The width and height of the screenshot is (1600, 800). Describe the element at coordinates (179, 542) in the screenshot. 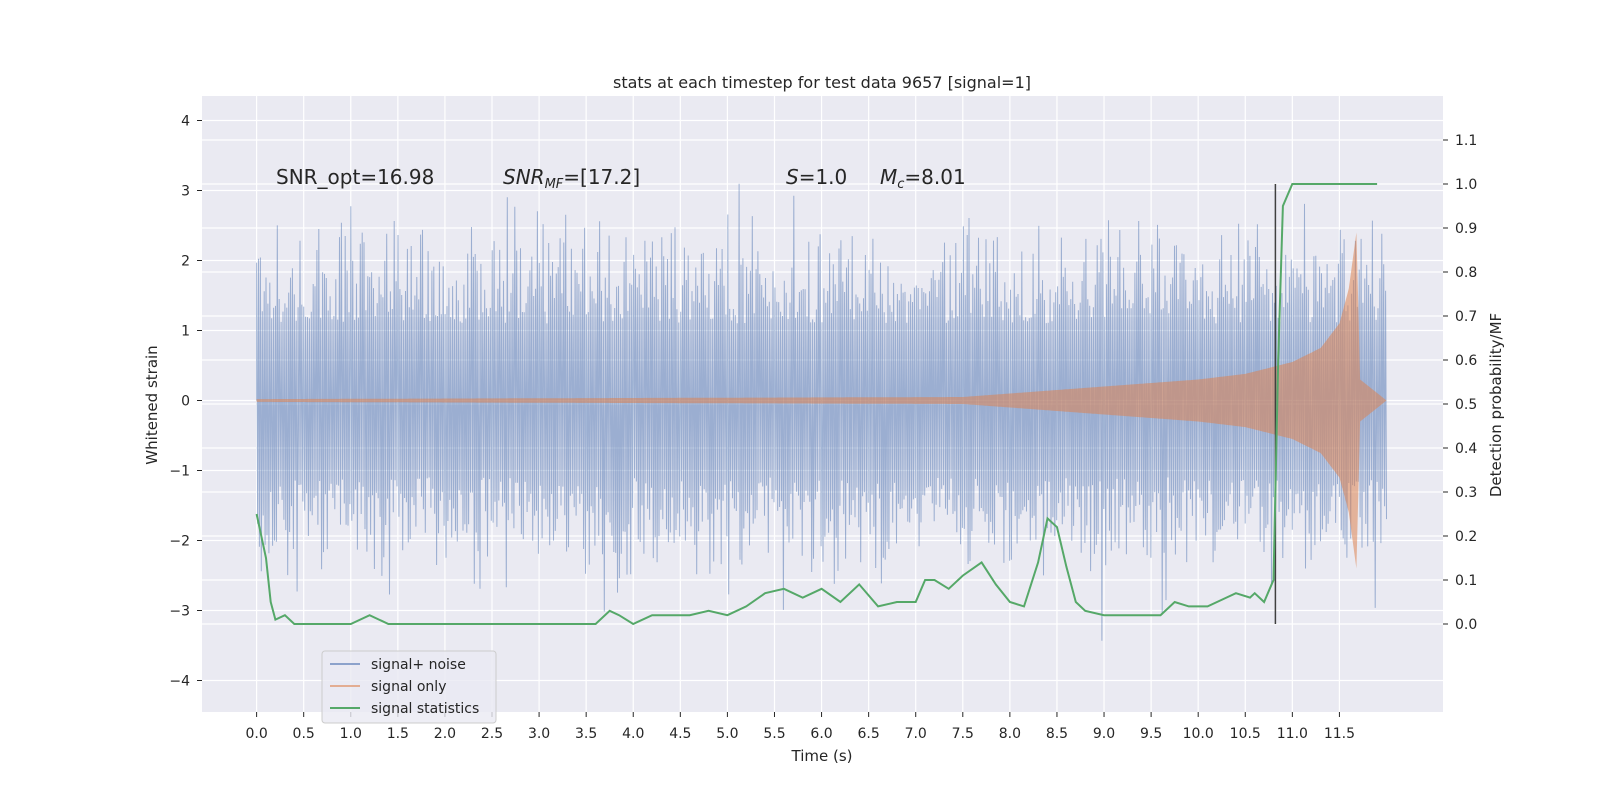

I see `y-tick-label: −2` at that location.